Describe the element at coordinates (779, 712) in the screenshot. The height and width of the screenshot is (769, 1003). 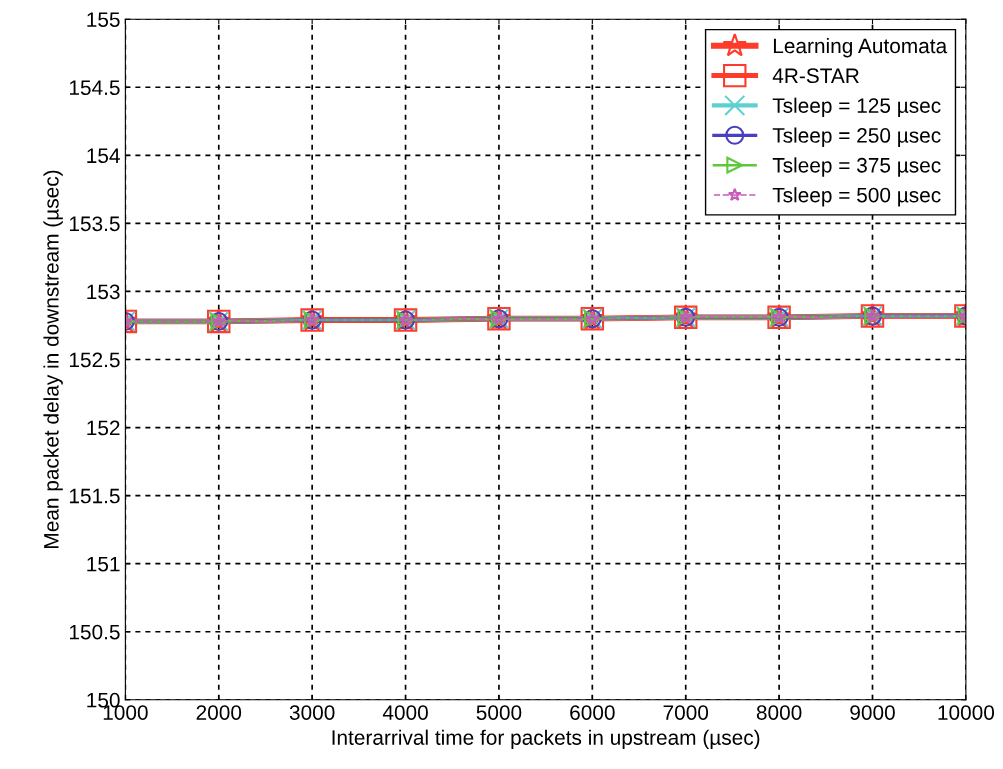
I see `x-tick-label: 8000` at that location.